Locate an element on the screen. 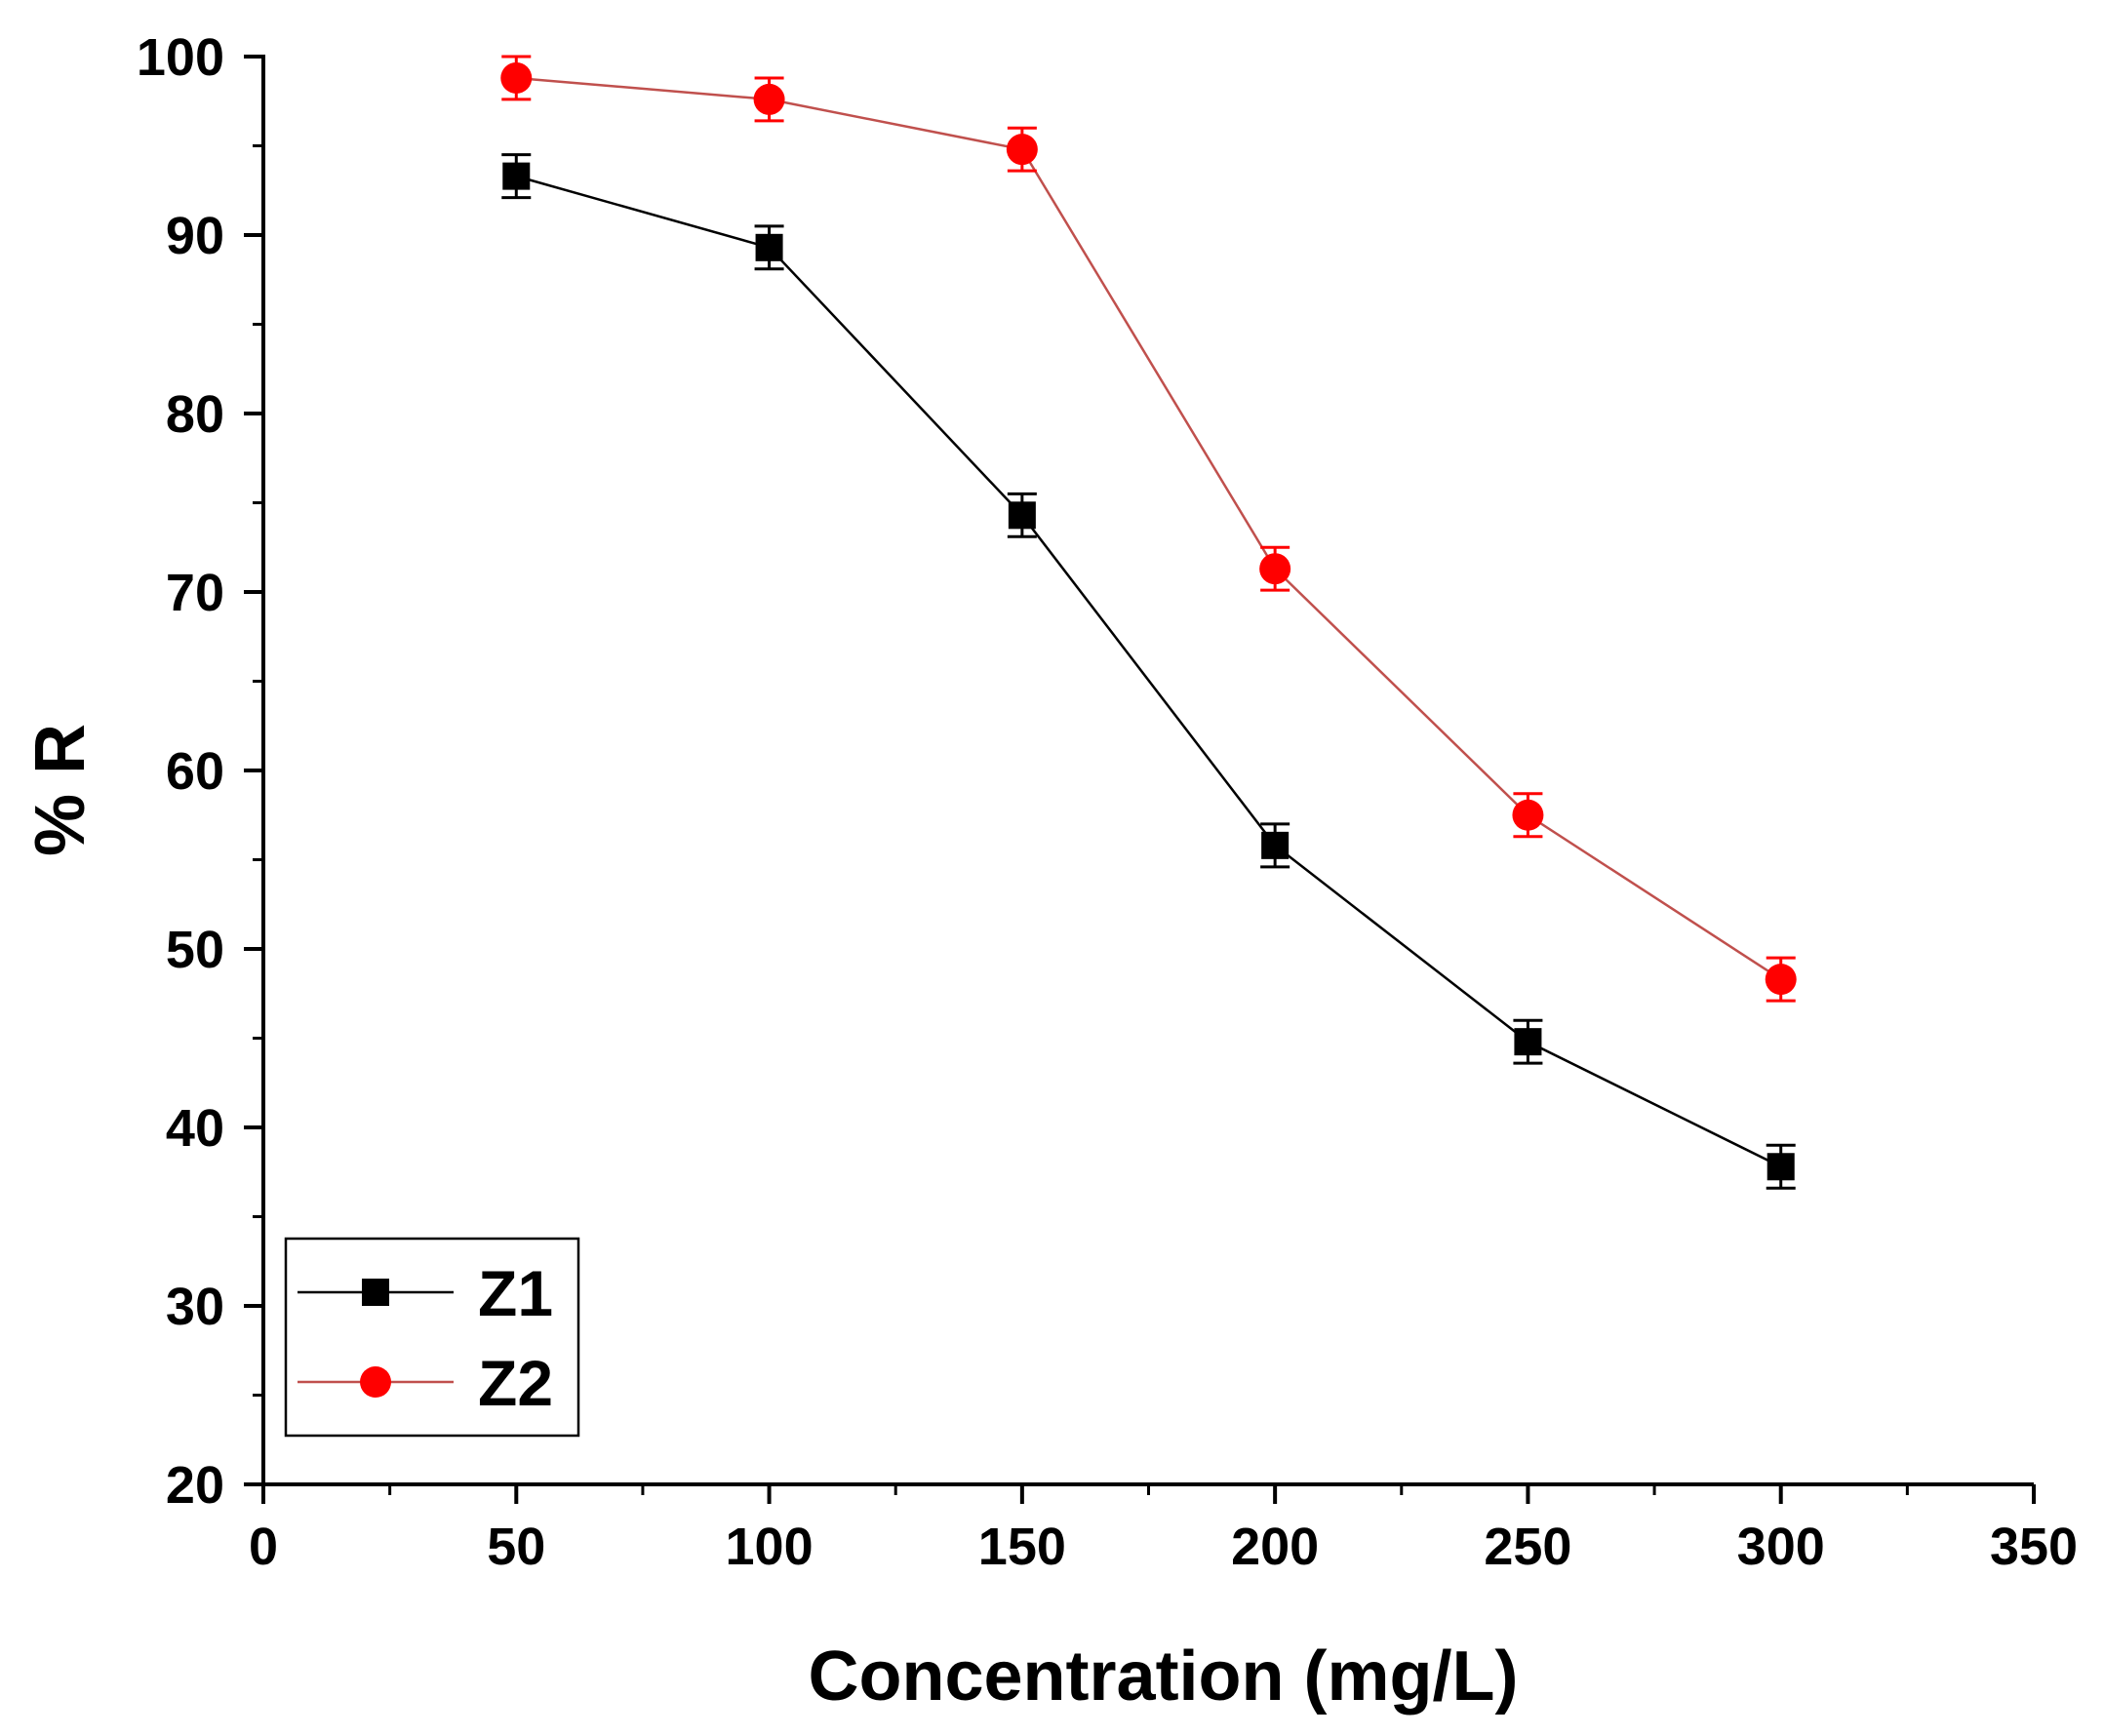  y-tick-label: 60 is located at coordinates (195, 771).